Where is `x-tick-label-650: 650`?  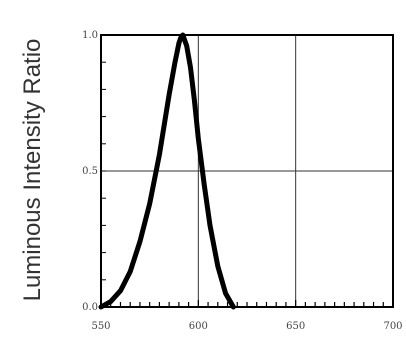 x-tick-label-650: 650 is located at coordinates (295, 326).